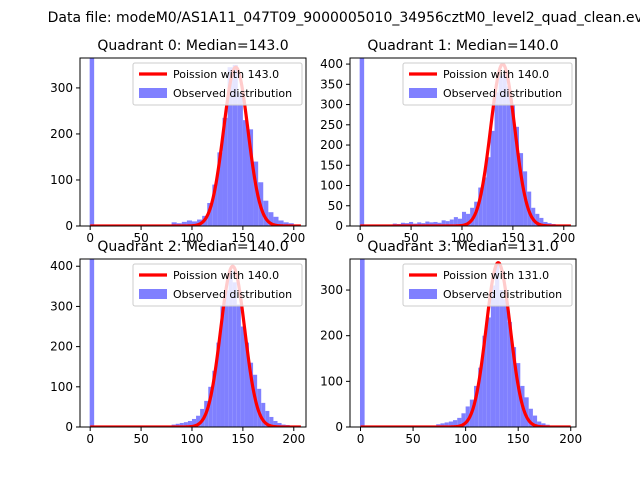 This screenshot has height=480, width=640. What do you see at coordinates (192, 247) in the screenshot?
I see `panel-title: Quadrant 2: Median=140.0` at bounding box center [192, 247].